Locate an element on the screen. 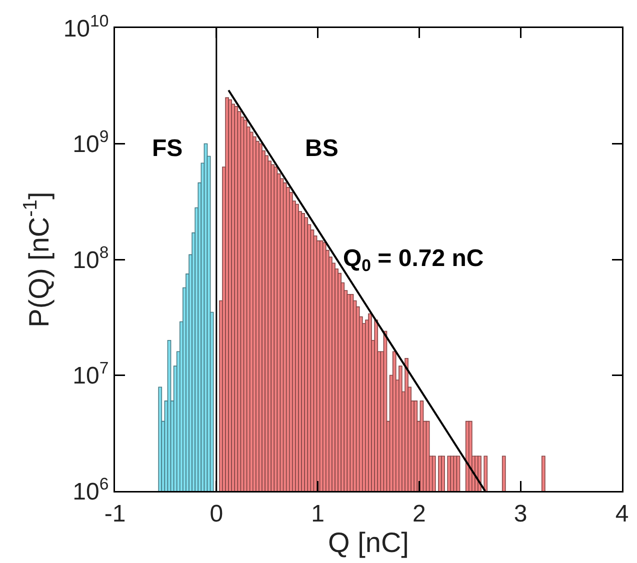  x-tick-label: 4 is located at coordinates (622, 514).